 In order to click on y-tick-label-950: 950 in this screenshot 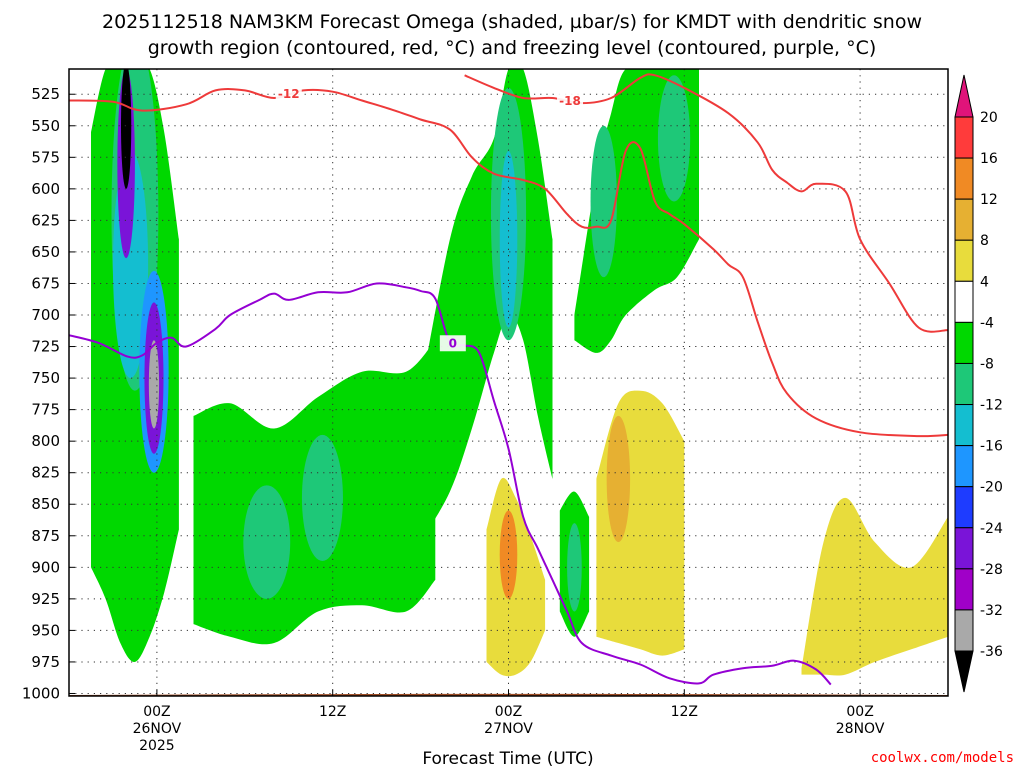, I will do `click(45, 630)`.